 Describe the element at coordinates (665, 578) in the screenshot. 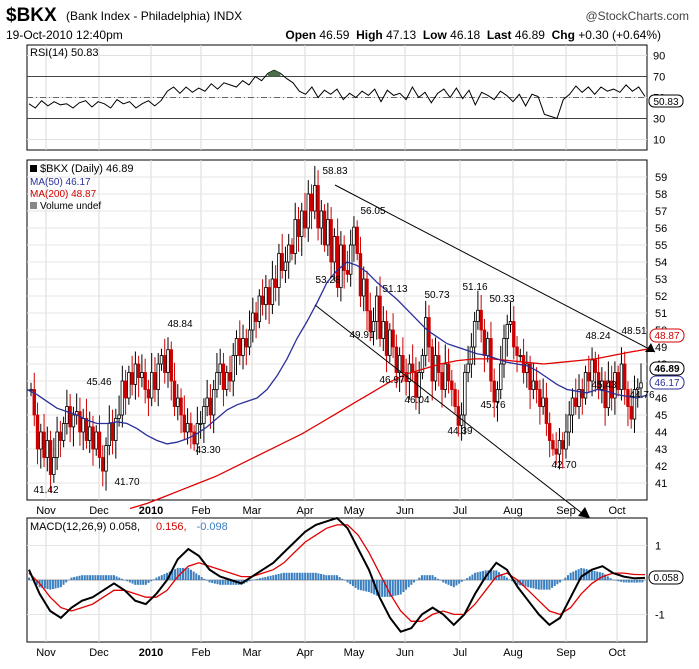

I see `macd-value-label: 0.058` at that location.